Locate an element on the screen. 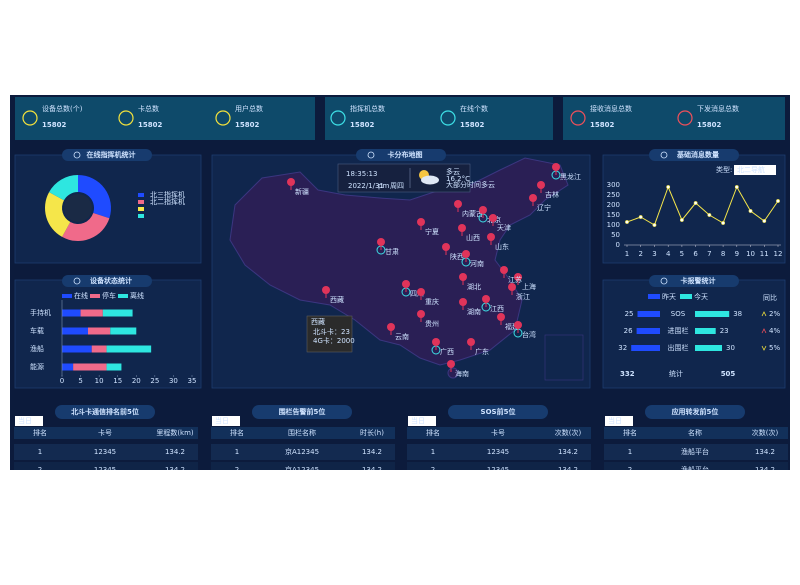 This screenshot has width=800, height=585. legend-swatch is located at coordinates (141, 216).